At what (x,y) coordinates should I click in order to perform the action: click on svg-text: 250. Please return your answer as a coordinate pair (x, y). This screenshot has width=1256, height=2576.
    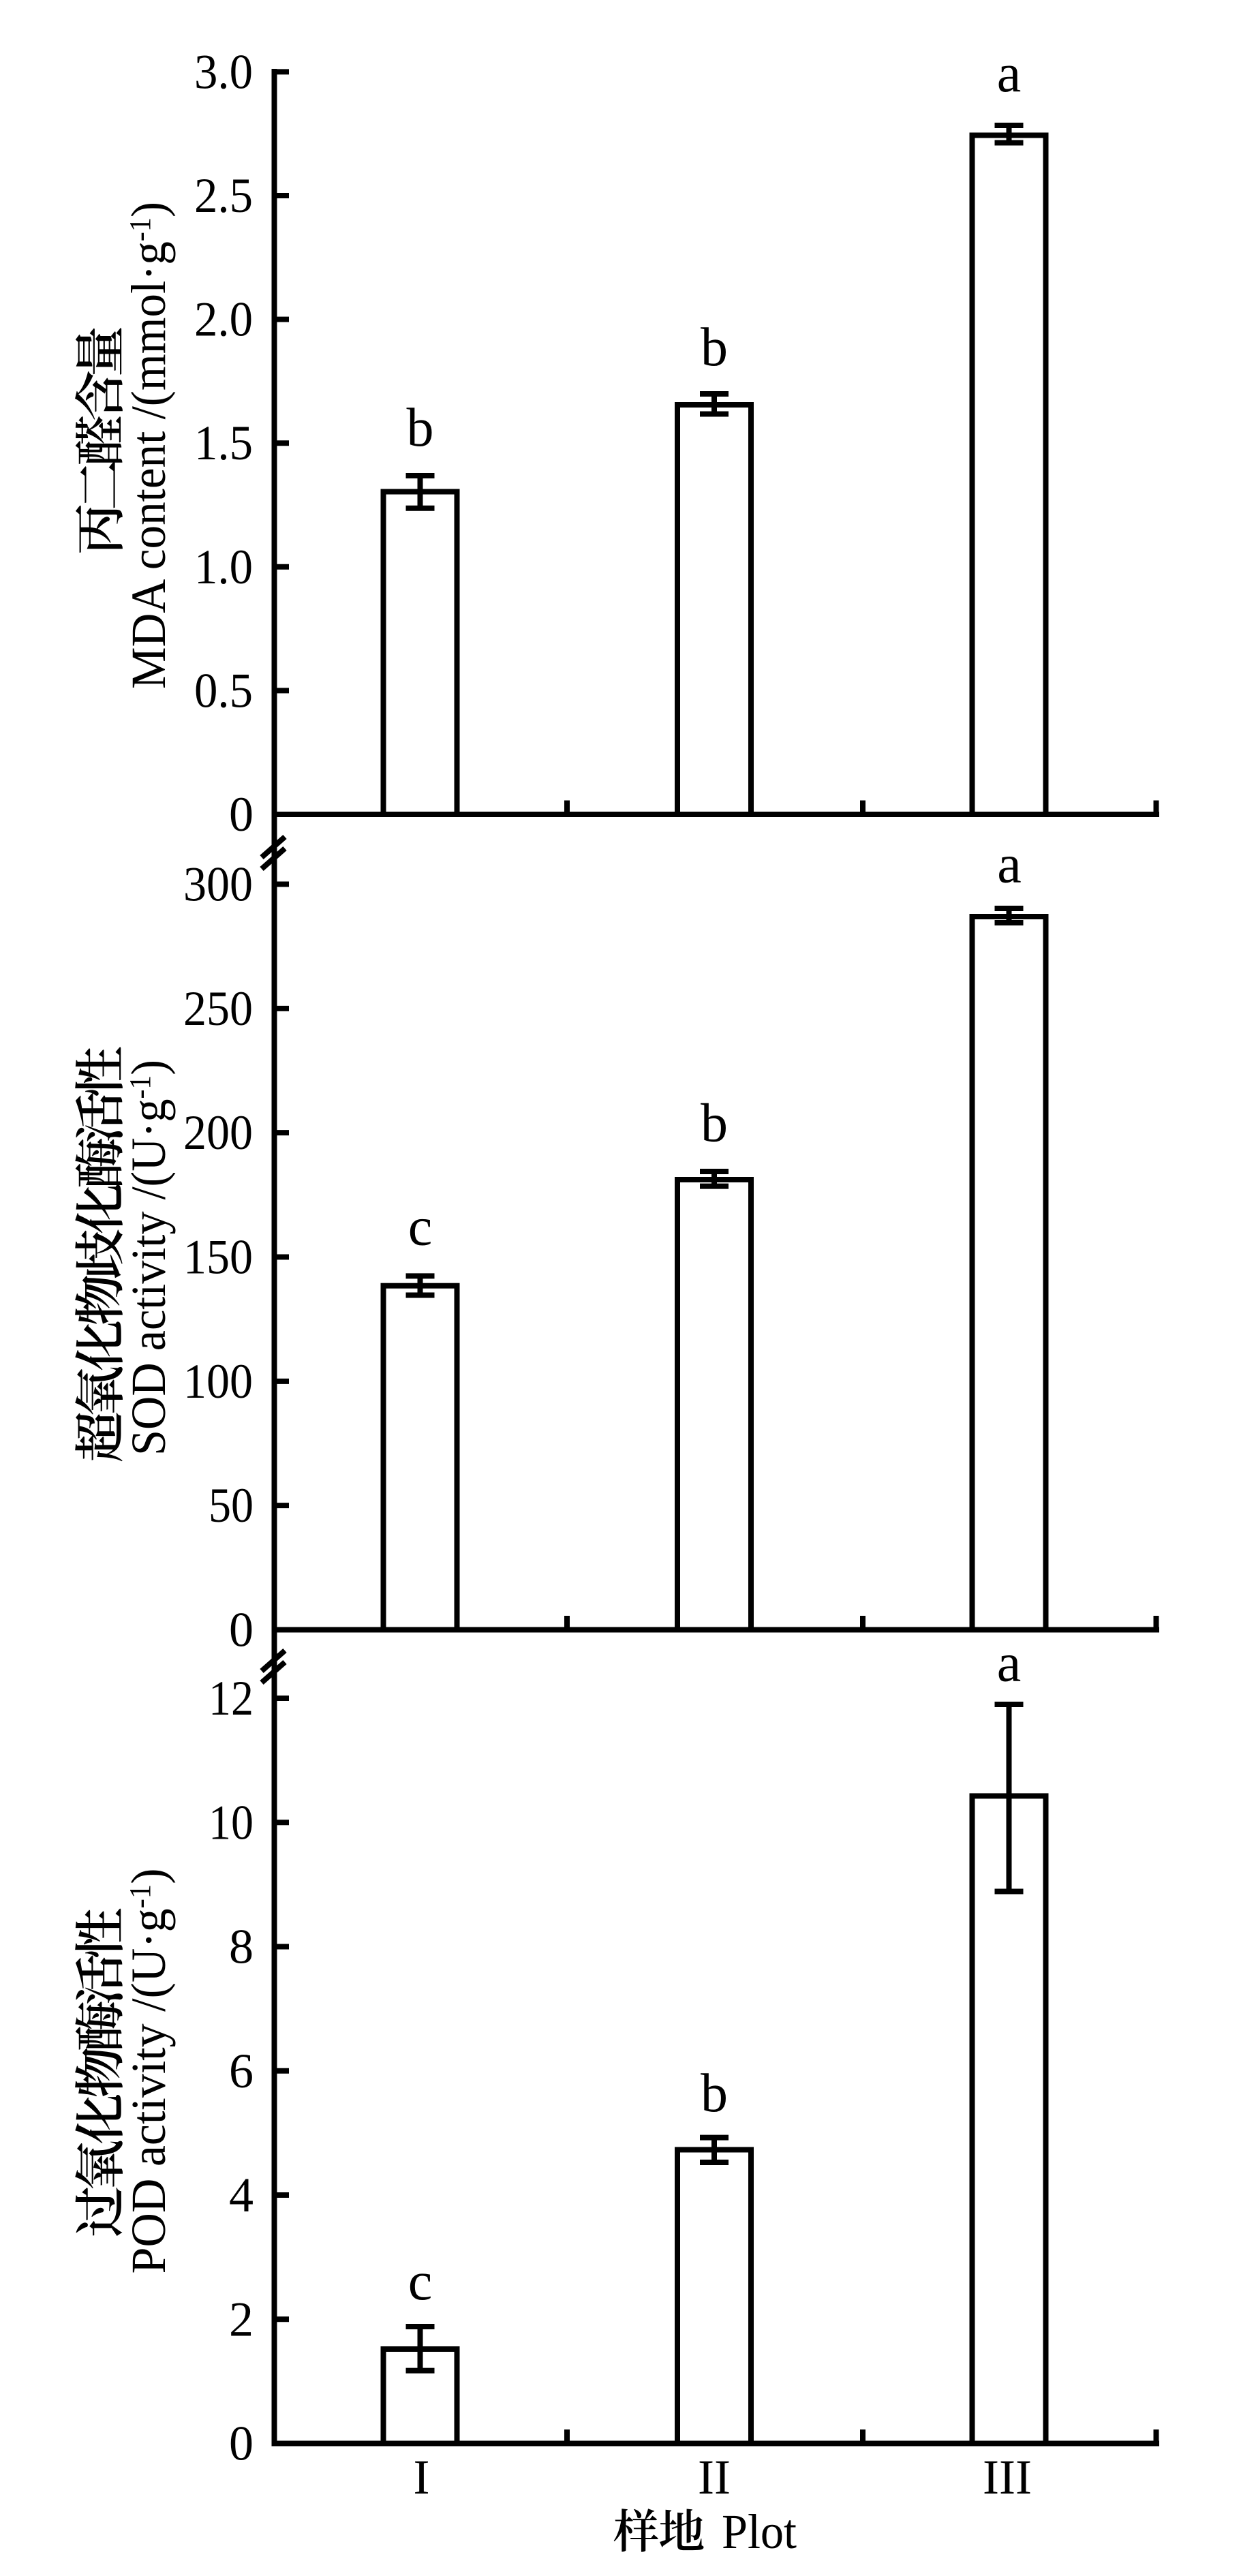
    Looking at the image, I should click on (218, 1009).